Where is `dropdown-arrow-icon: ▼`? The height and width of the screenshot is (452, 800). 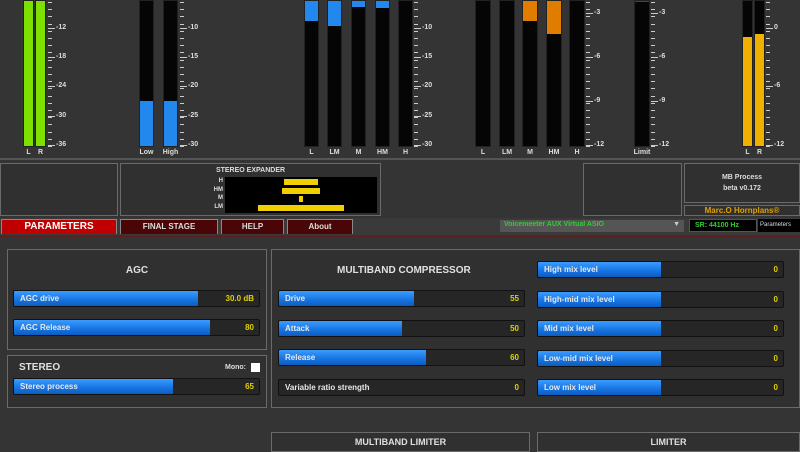 dropdown-arrow-icon: ▼ is located at coordinates (676, 224).